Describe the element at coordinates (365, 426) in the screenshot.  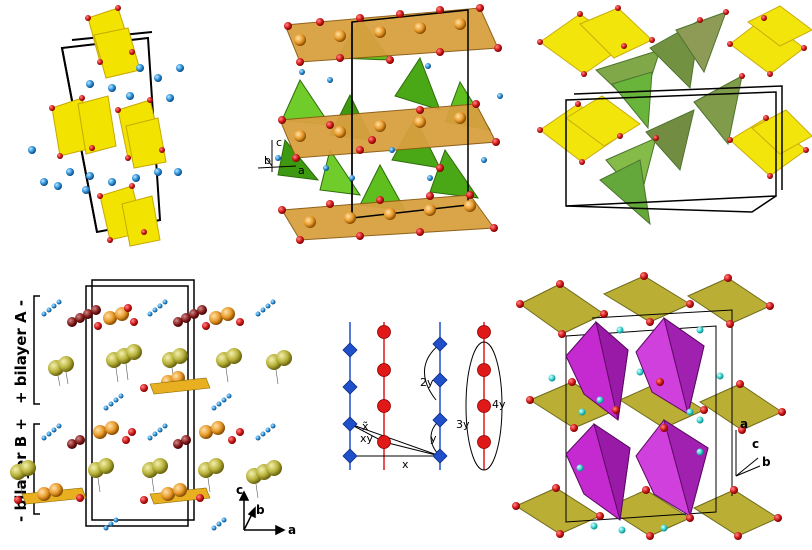
I see `label-x-tilde: x̃` at that location.